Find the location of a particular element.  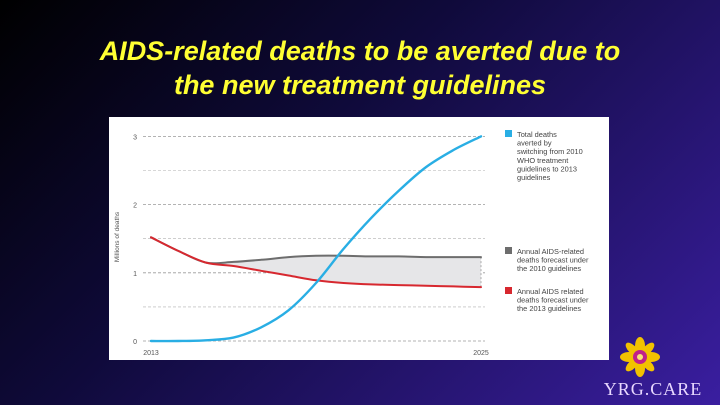

legend-text-2-1: deaths forecast under is located at coordinates (553, 300).